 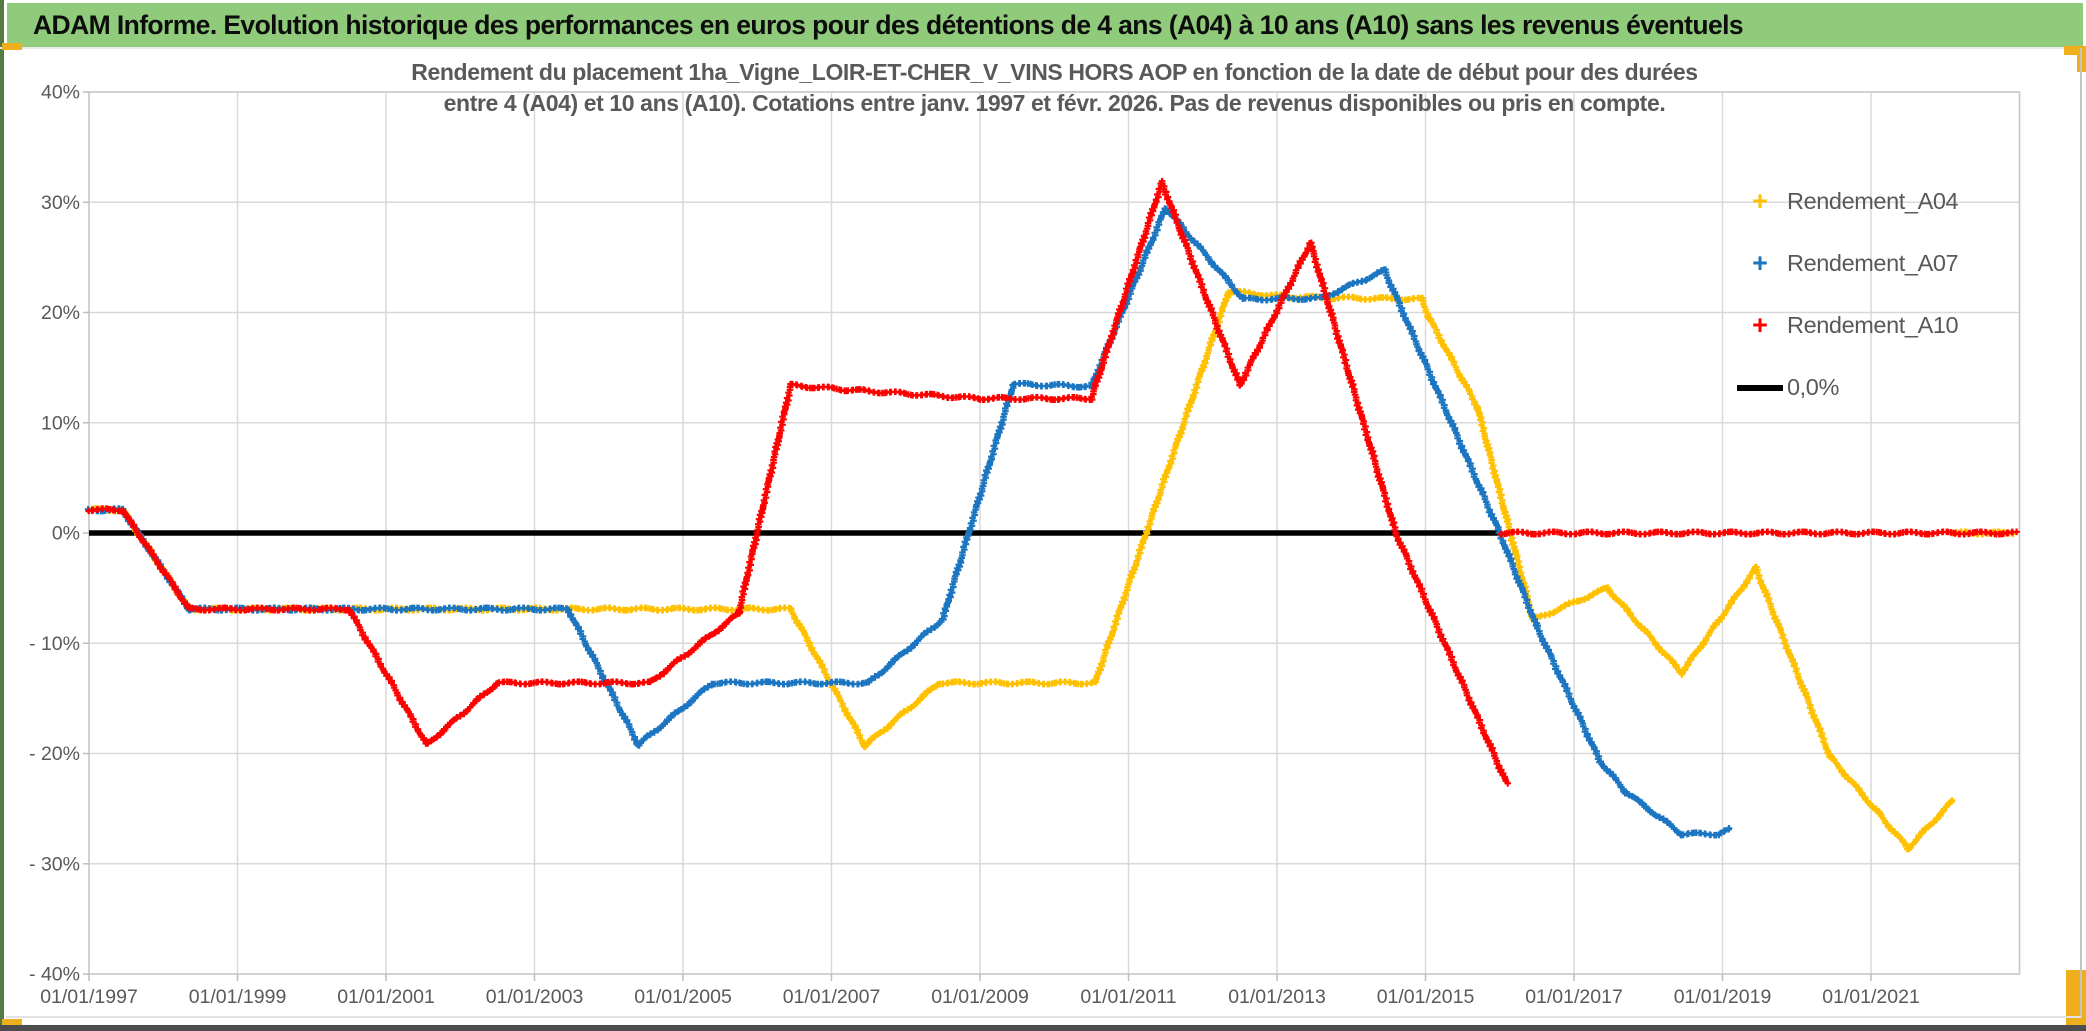 I want to click on zero-line-swatch-icon, so click(x=1760, y=387).